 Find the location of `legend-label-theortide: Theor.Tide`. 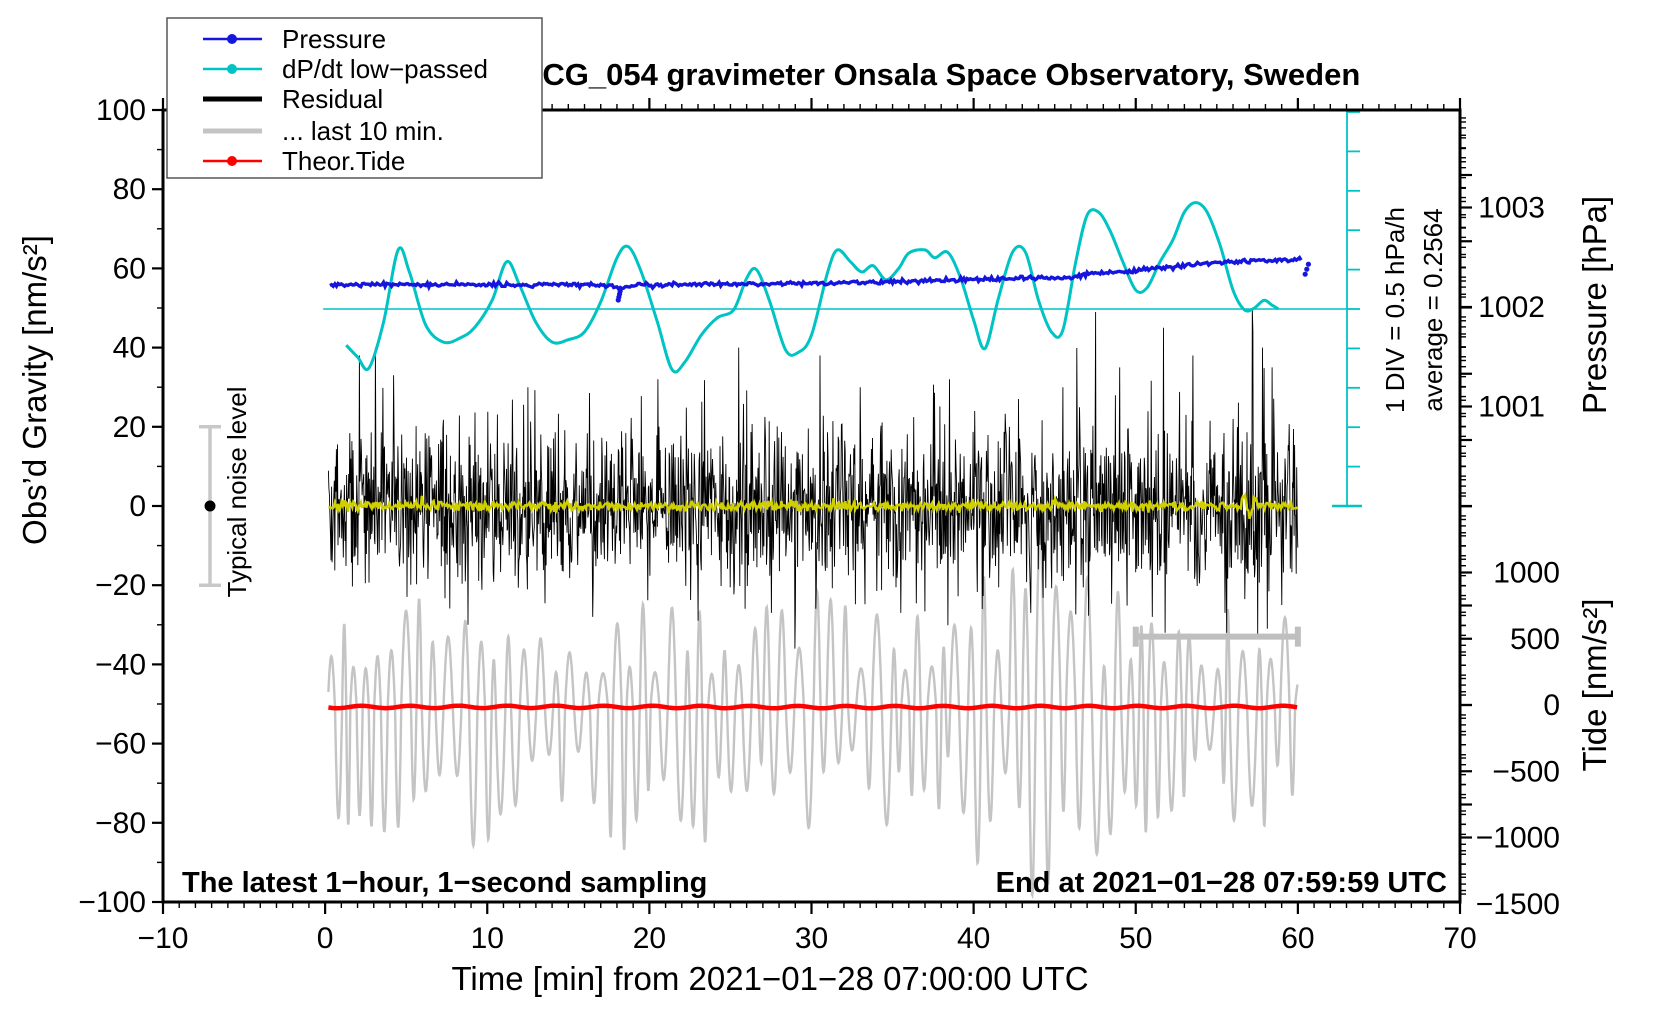

legend-label-theortide: Theor.Tide is located at coordinates (343, 161).